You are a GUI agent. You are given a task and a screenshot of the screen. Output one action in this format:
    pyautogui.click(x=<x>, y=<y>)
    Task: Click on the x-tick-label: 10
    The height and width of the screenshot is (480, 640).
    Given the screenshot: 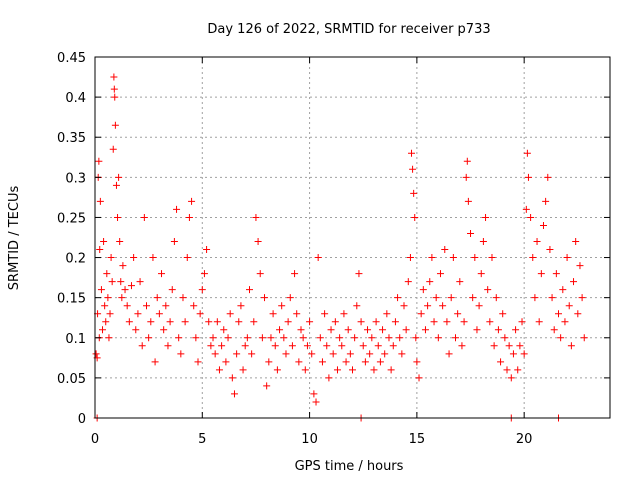 What is the action you would take?
    pyautogui.click(x=309, y=439)
    